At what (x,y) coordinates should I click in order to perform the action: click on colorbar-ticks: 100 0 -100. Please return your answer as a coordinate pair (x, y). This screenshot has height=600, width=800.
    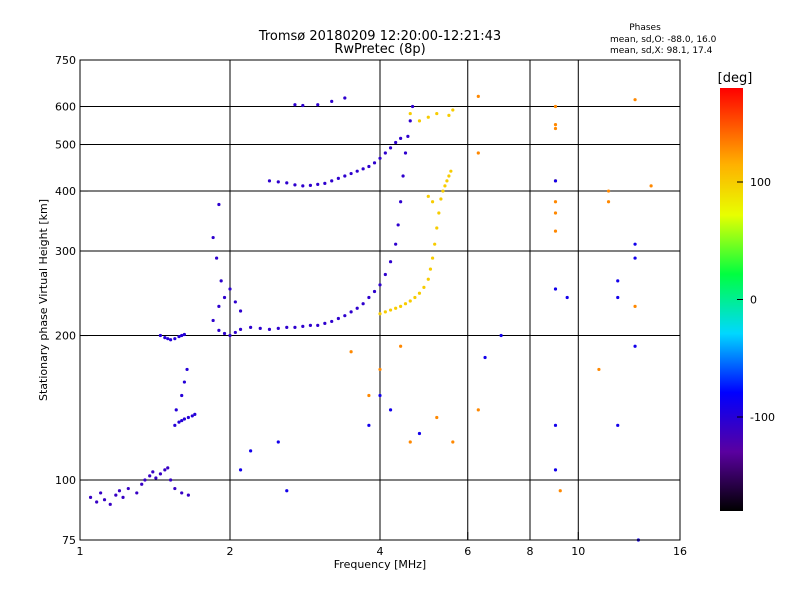
    Looking at the image, I should click on (756, 300).